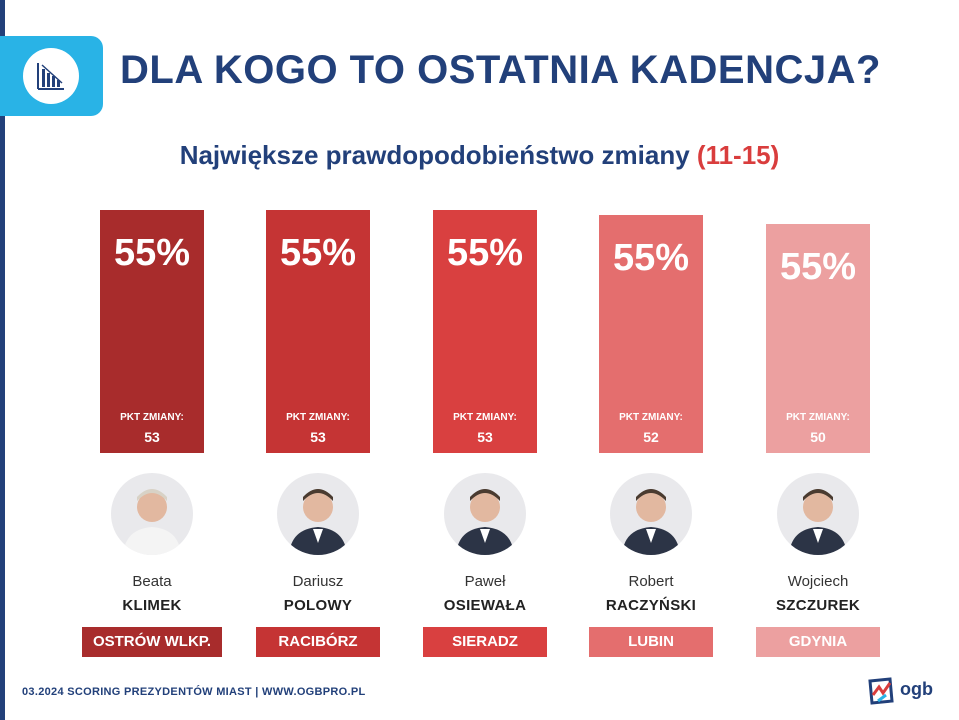  What do you see at coordinates (651, 334) in the screenshot?
I see `bar: 55% PKT ZMIANY: 52` at bounding box center [651, 334].